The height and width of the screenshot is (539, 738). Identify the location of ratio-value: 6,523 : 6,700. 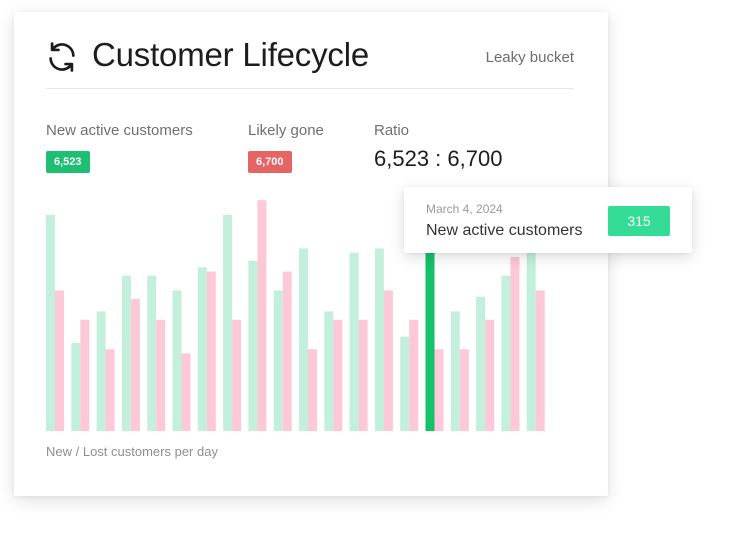
(438, 158).